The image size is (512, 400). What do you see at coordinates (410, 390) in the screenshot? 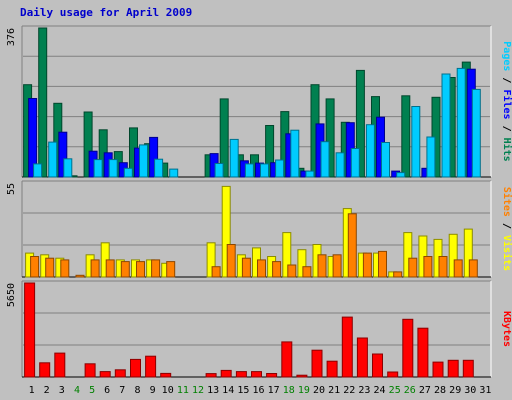
I see `x-tick-label: 26` at bounding box center [410, 390].